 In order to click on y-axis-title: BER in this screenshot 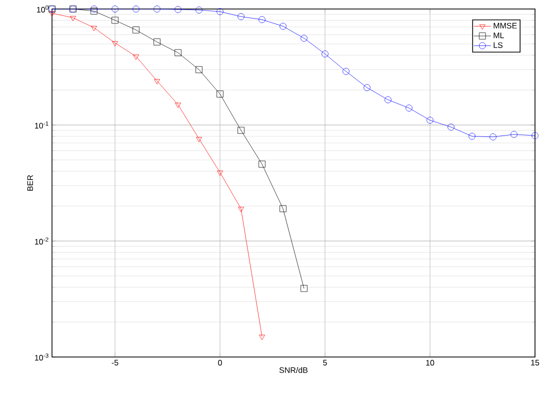, I will do `click(30, 183)`.